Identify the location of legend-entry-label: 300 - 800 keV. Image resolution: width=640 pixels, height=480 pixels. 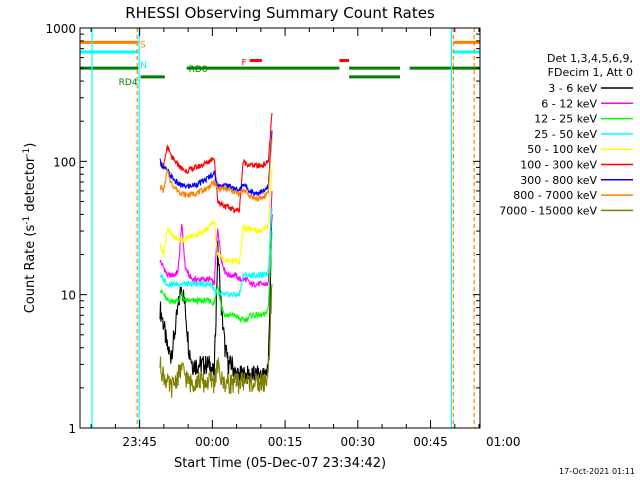
(558, 180).